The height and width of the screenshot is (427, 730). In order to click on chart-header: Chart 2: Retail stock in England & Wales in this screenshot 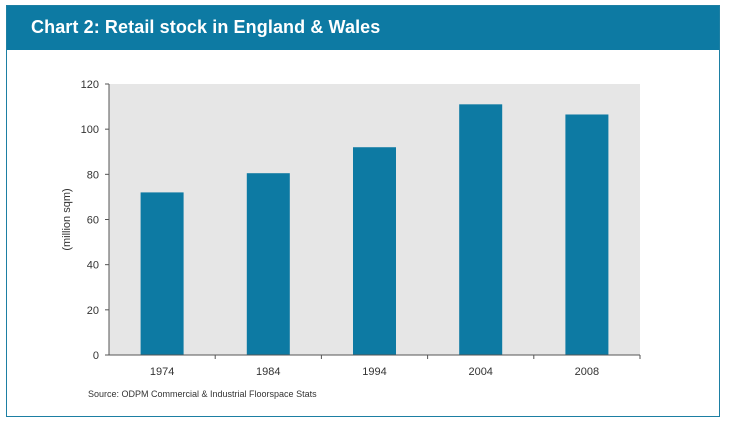, I will do `click(363, 28)`.